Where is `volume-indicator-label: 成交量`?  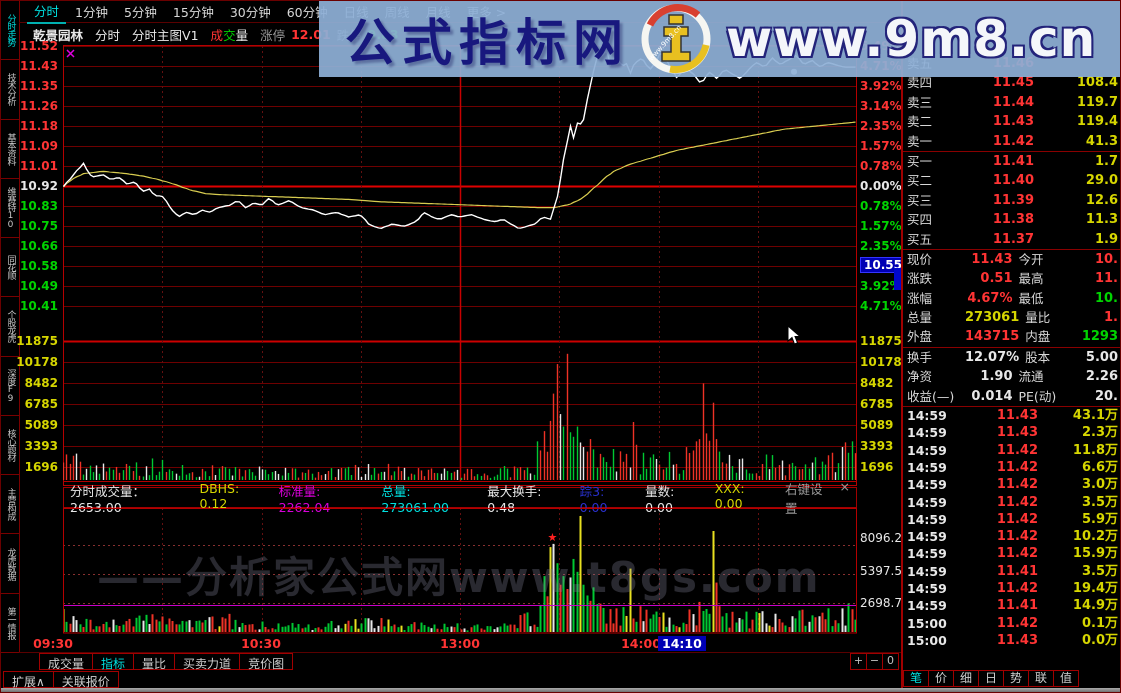 volume-indicator-label: 成交量 is located at coordinates (229, 35).